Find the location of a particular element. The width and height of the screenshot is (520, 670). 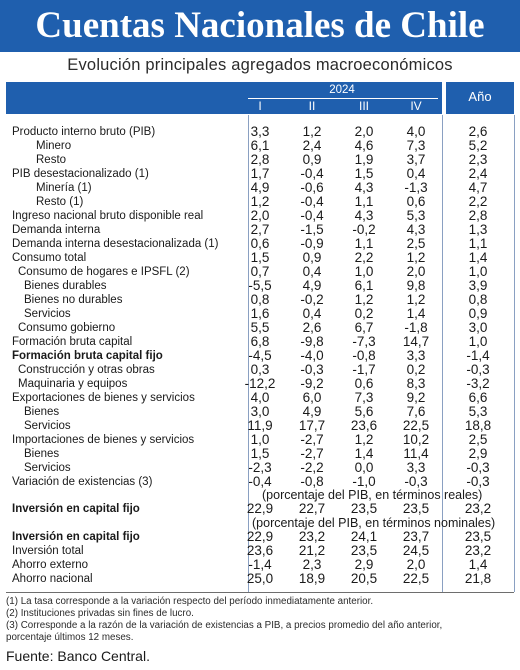

cell-q2: -0,4 is located at coordinates (312, 173).